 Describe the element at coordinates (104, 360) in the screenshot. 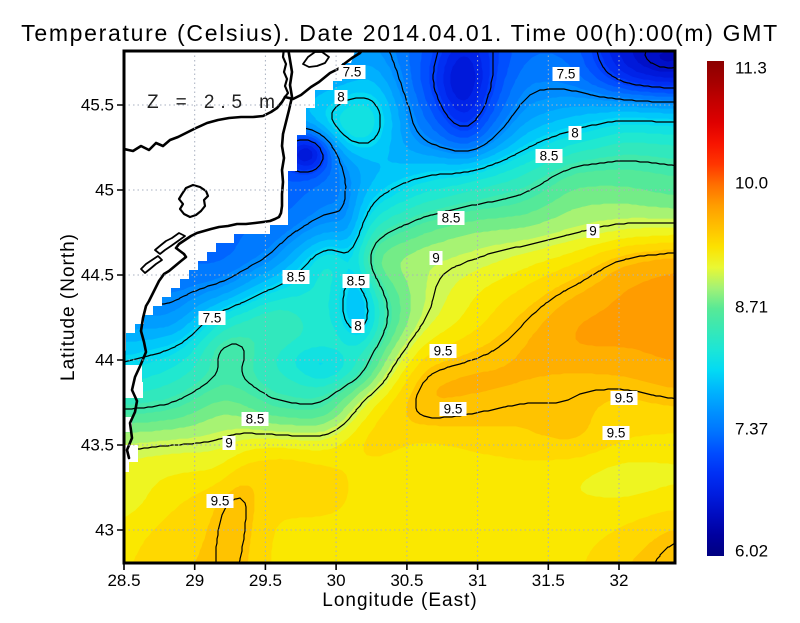

I see `svg-text: 44` at that location.